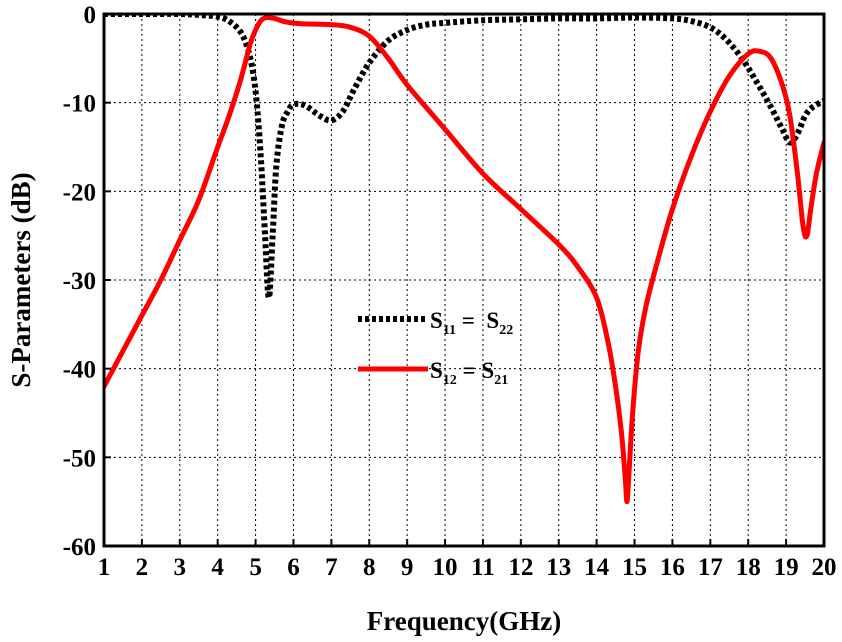  I want to click on y-tick-label: -30, so click(79, 281).